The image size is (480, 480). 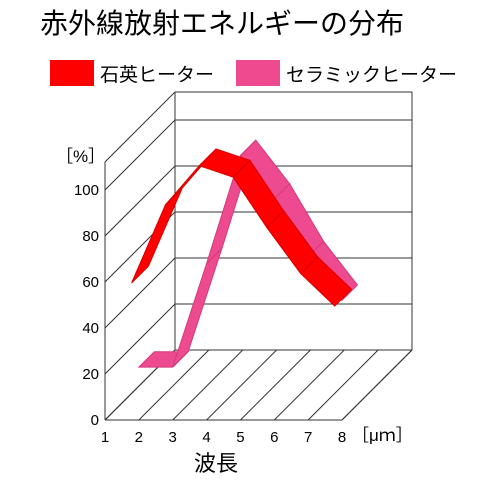 What do you see at coordinates (216, 464) in the screenshot?
I see `x-axis-label: 波長` at bounding box center [216, 464].